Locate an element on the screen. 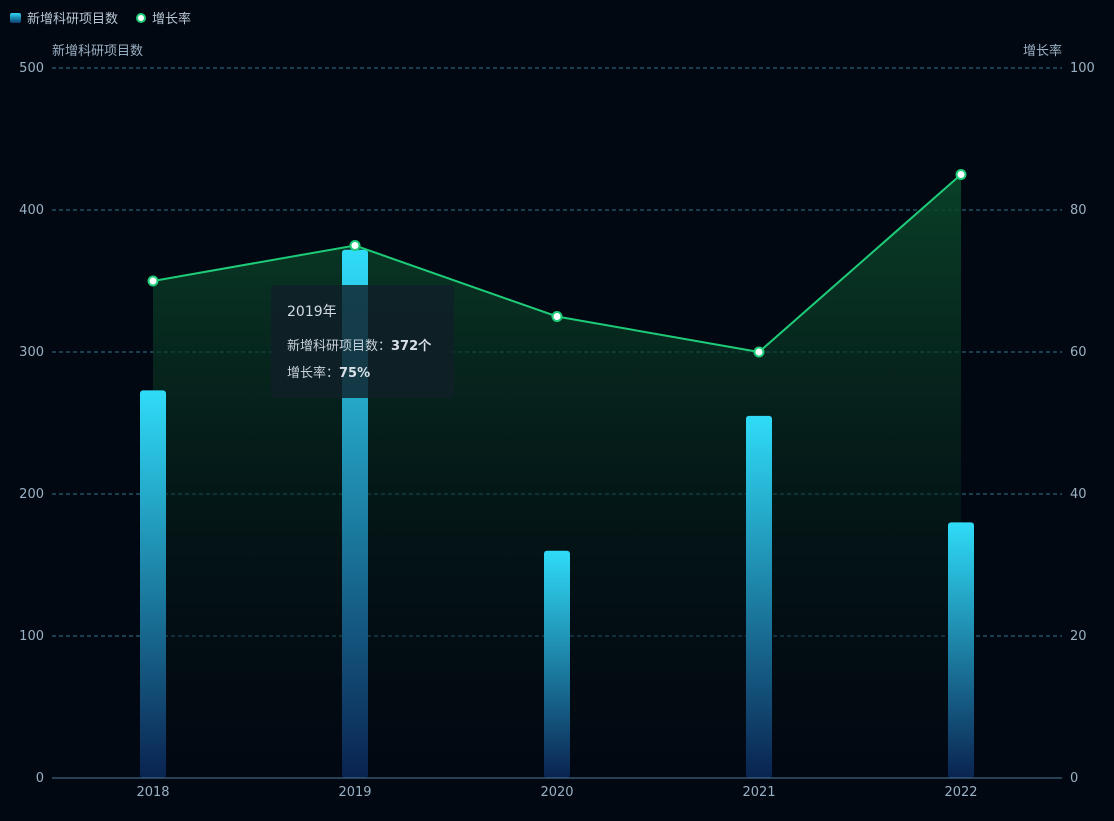 The width and height of the screenshot is (1114, 821). x-tick-label: 2022 is located at coordinates (960, 792).